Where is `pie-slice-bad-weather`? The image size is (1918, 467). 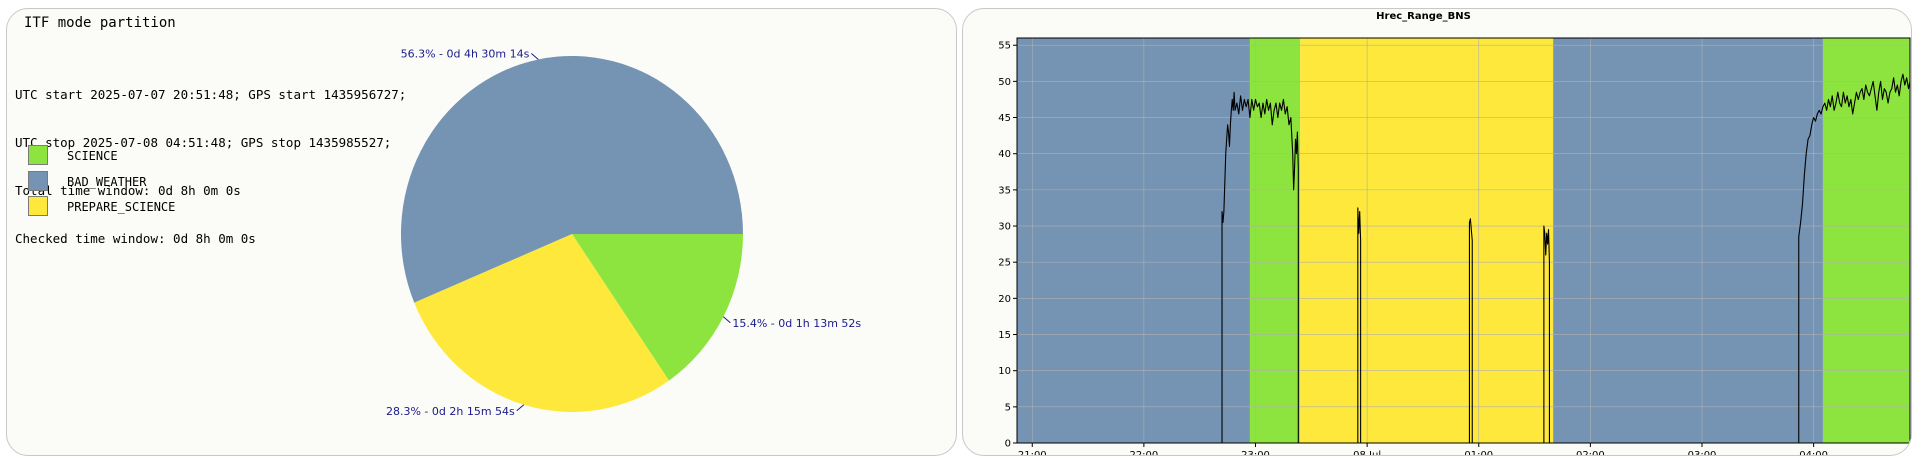 pie-slice-bad-weather is located at coordinates (571, 179).